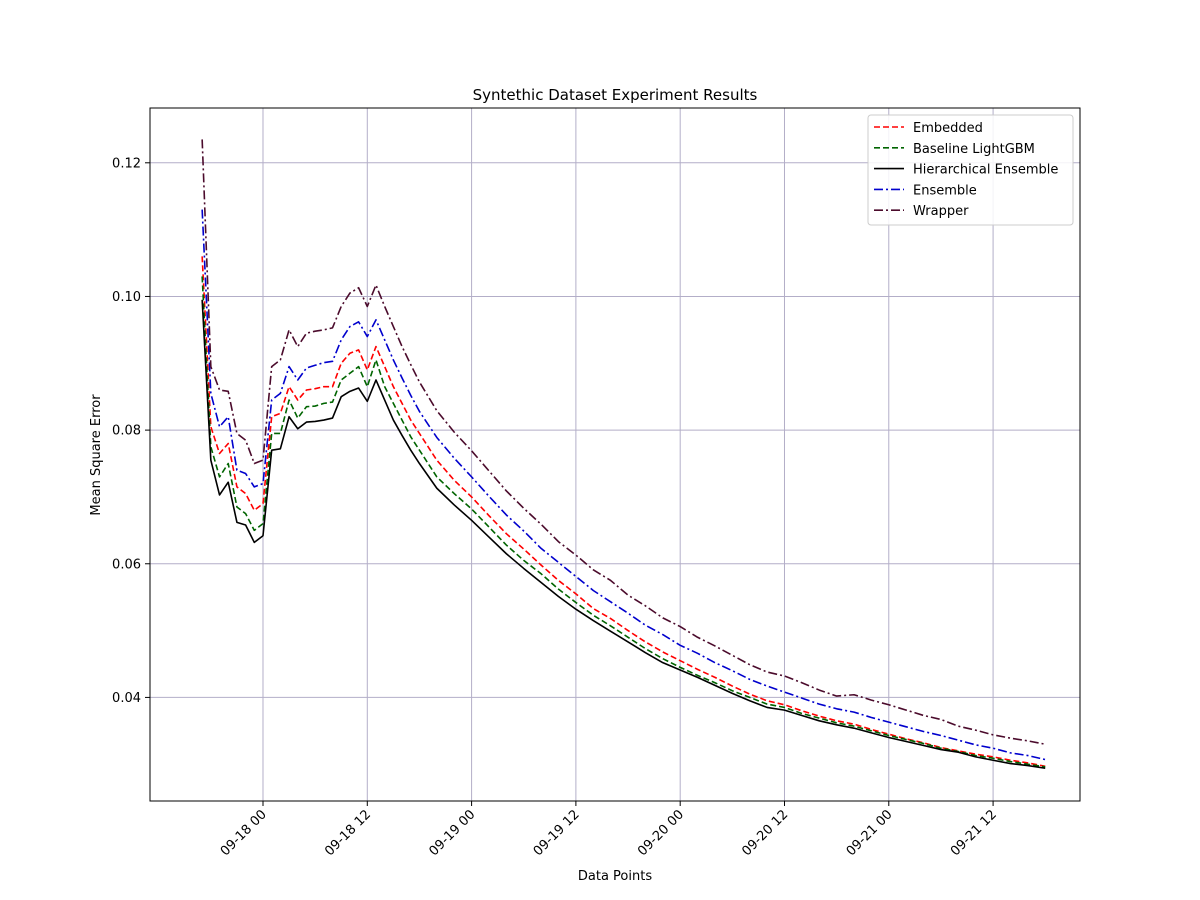 The height and width of the screenshot is (900, 1200). Describe the element at coordinates (615, 95) in the screenshot. I see `chart-title: Syntethic Dataset Experiment Results` at that location.